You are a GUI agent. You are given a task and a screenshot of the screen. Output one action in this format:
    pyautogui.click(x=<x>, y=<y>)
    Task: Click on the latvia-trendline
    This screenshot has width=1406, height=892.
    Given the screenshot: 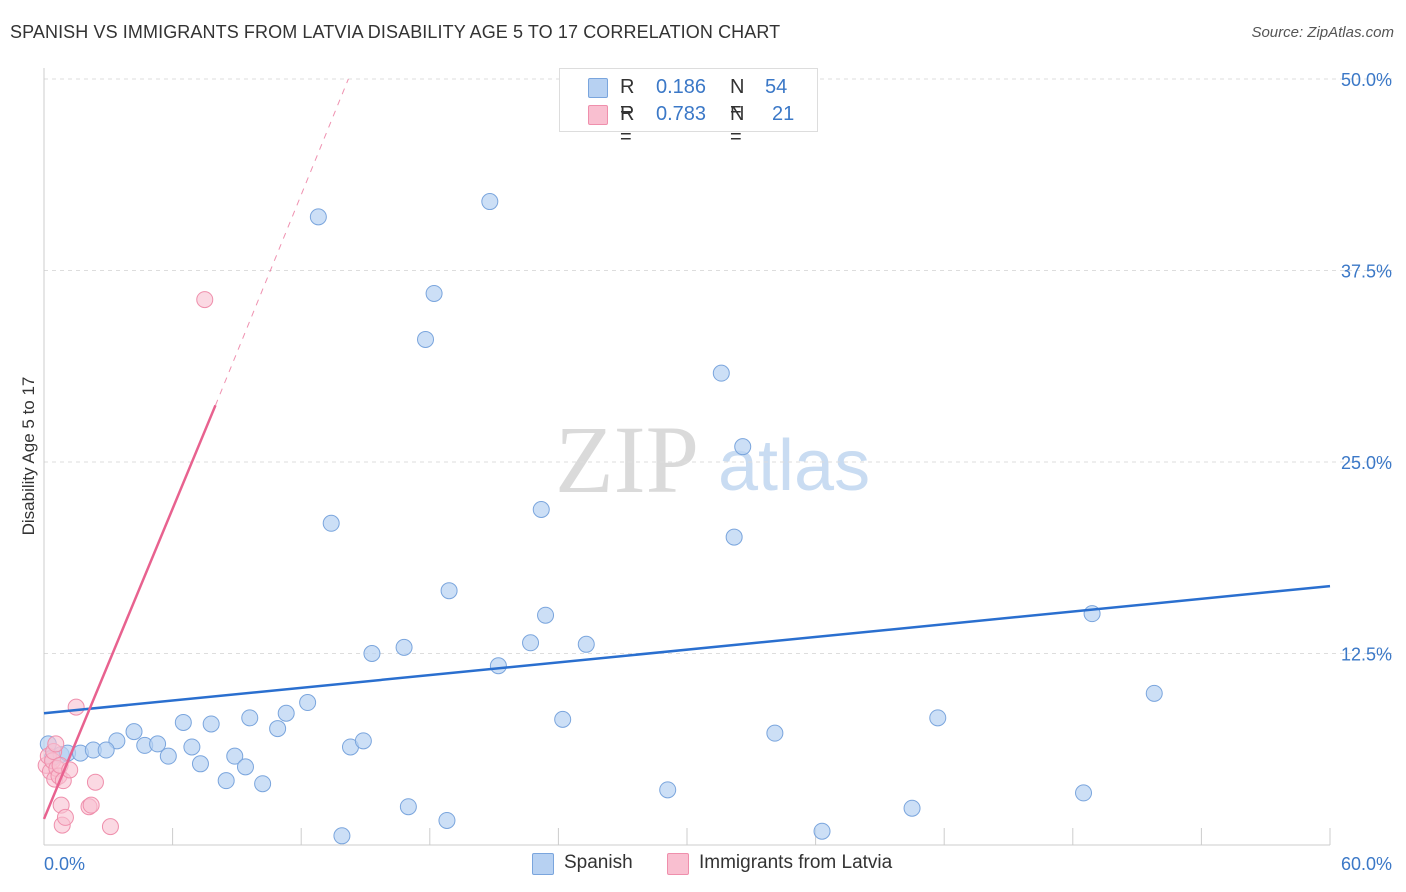 What is the action you would take?
    pyautogui.click(x=129, y=612)
    